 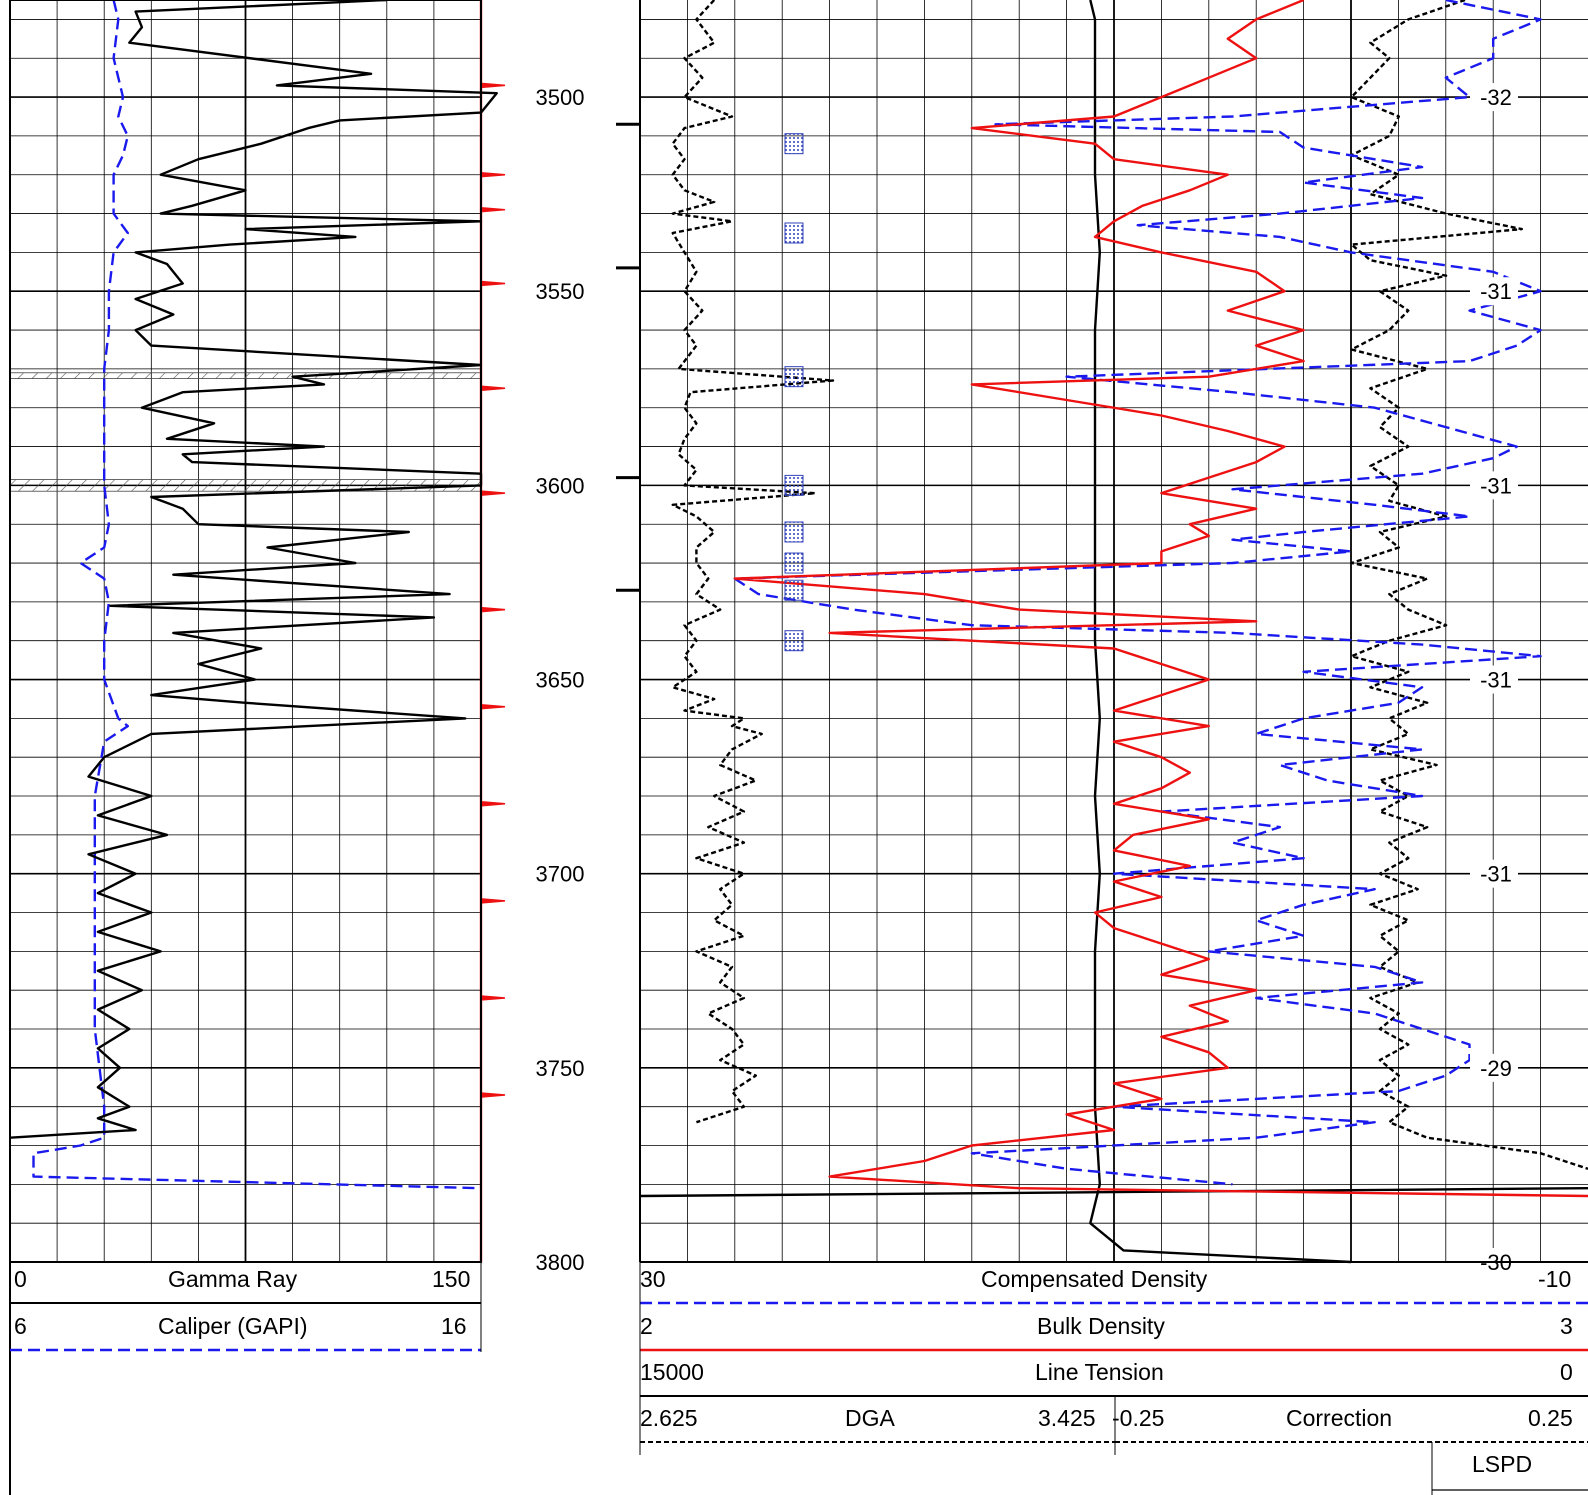 I want to click on correction-min: -0.25, so click(x=1138, y=1418).